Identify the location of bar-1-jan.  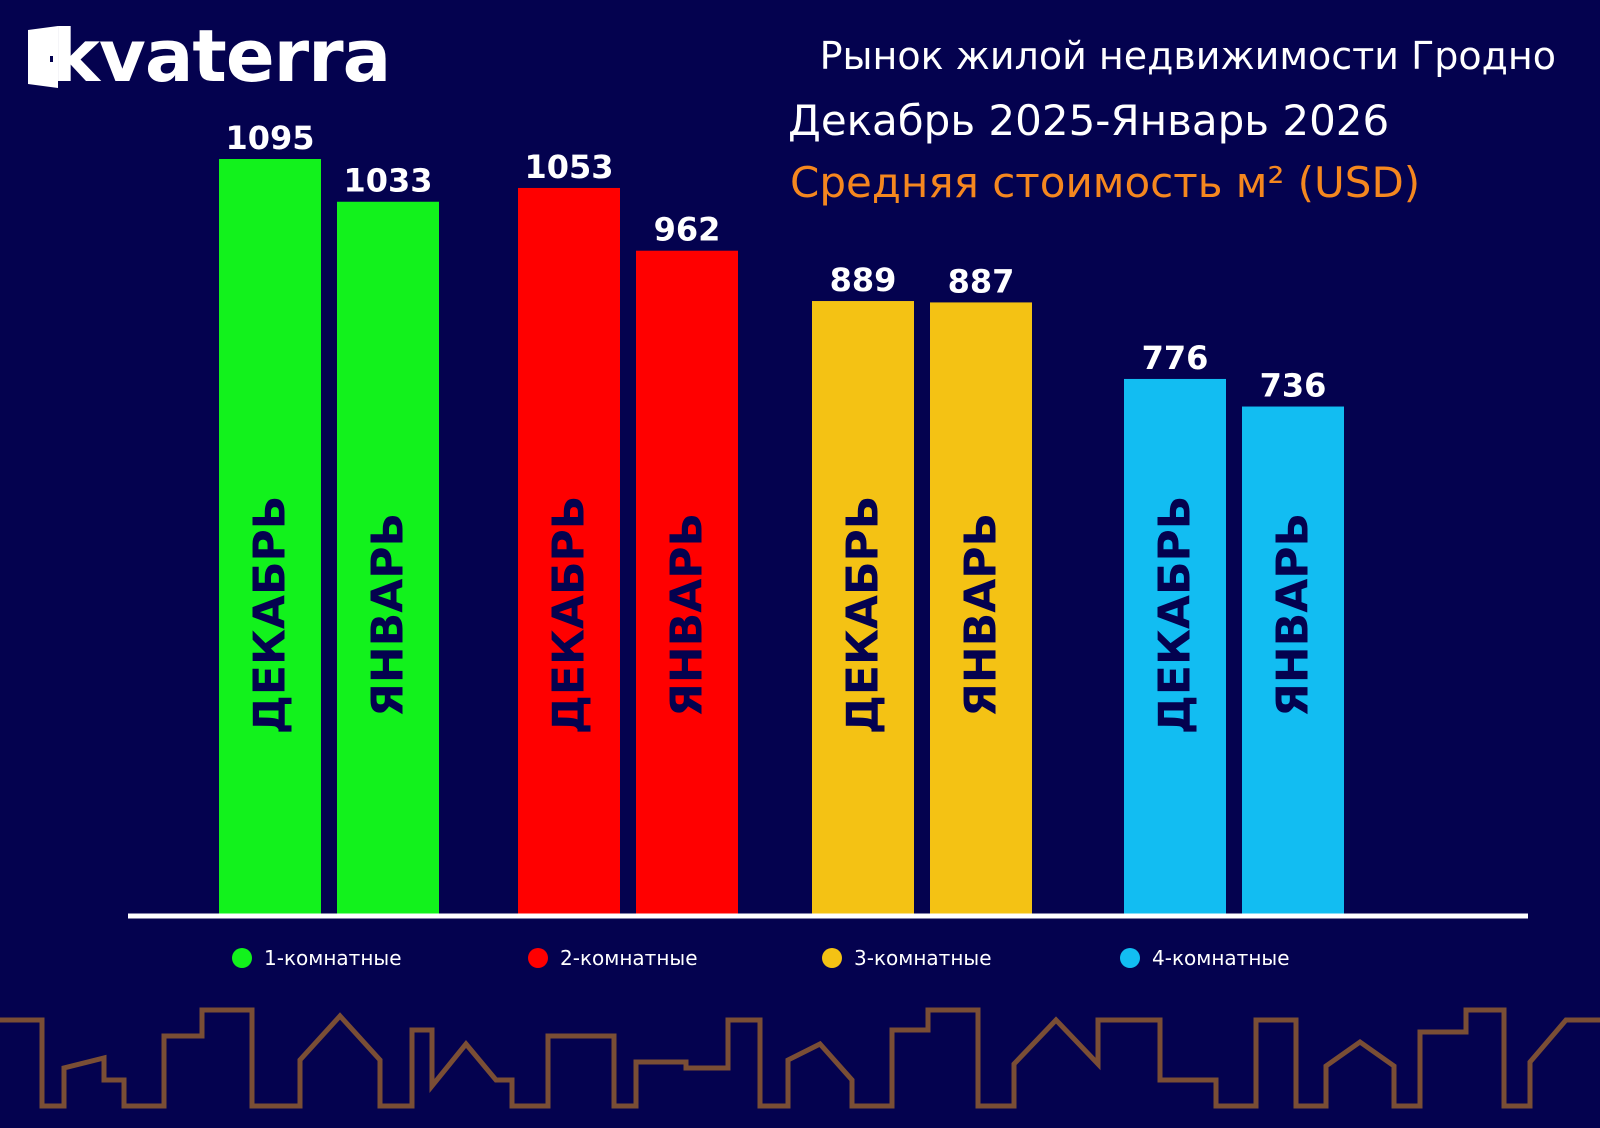
(388, 558).